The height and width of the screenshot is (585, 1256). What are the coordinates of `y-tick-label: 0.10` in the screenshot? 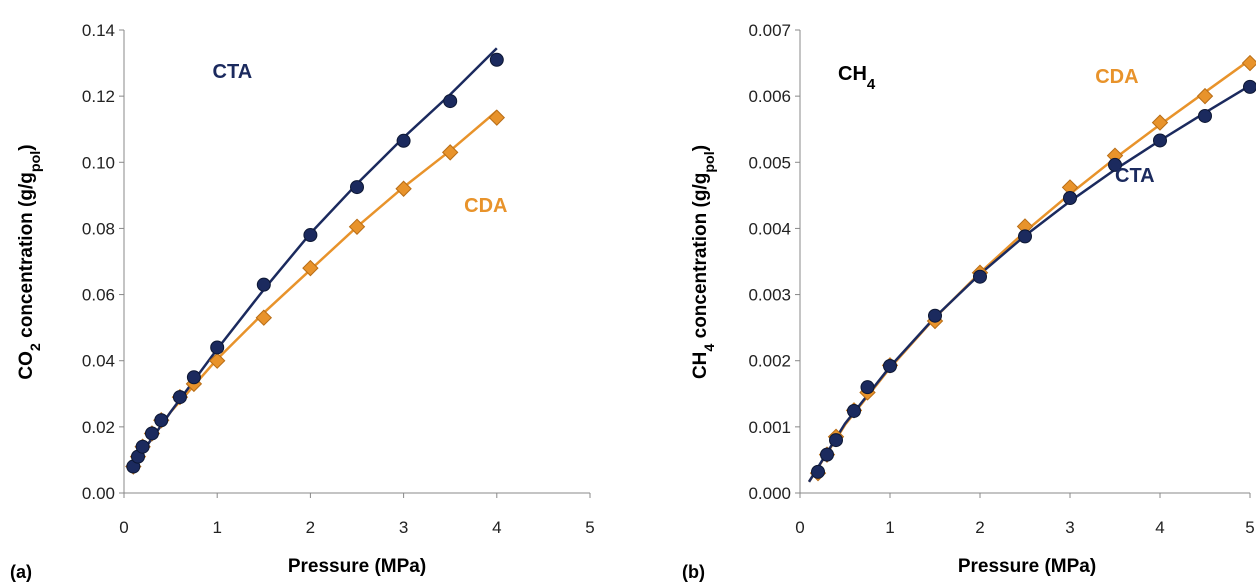 It's located at (98, 162).